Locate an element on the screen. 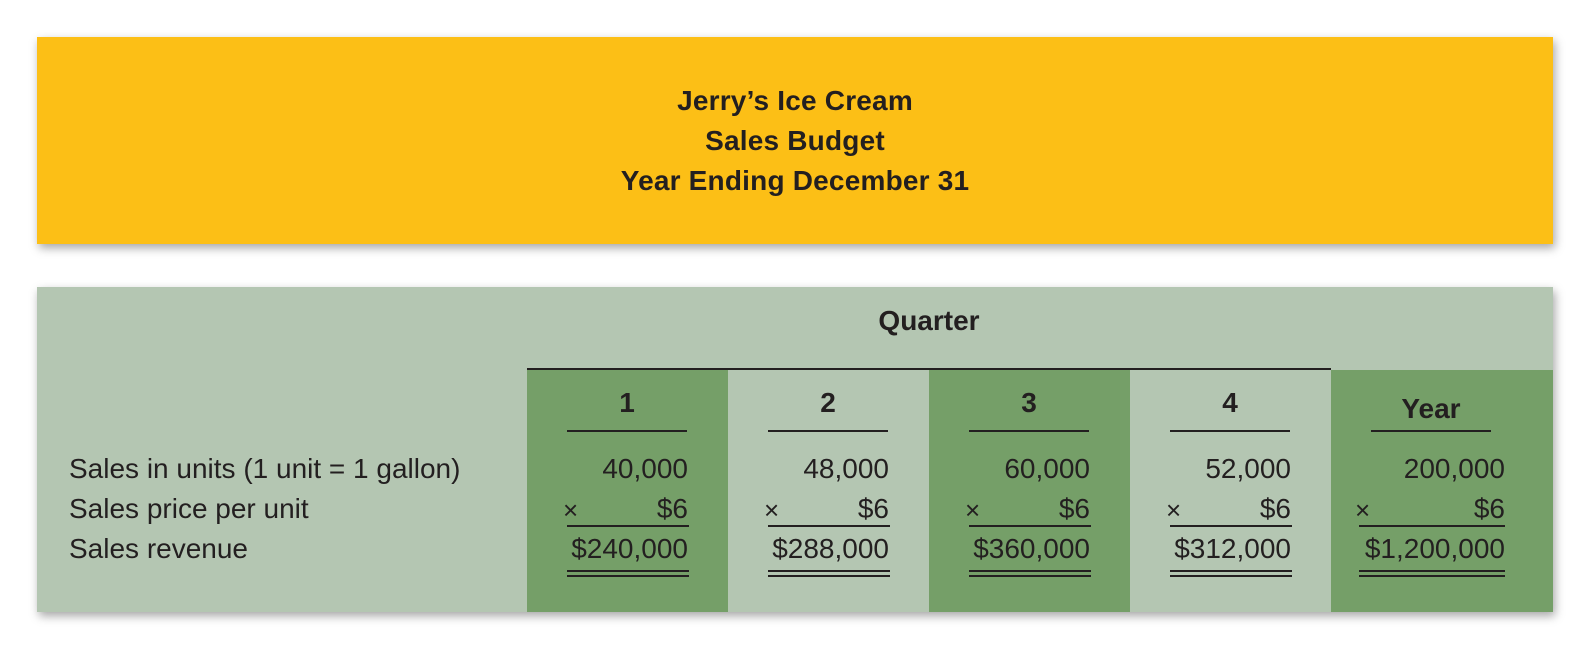 This screenshot has height=658, width=1589. price-value-4: $6 is located at coordinates (1275, 508).